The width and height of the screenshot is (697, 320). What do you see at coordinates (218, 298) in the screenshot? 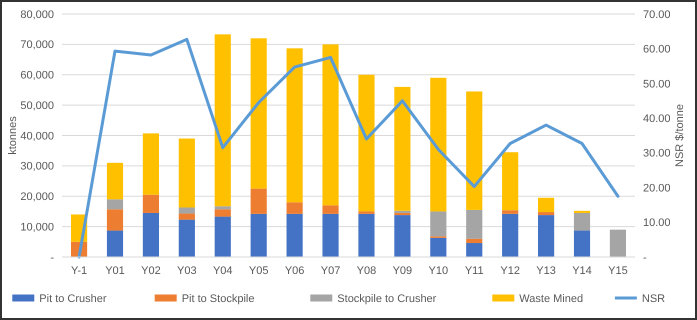
I see `legend-label: Pit to Stockpile` at bounding box center [218, 298].